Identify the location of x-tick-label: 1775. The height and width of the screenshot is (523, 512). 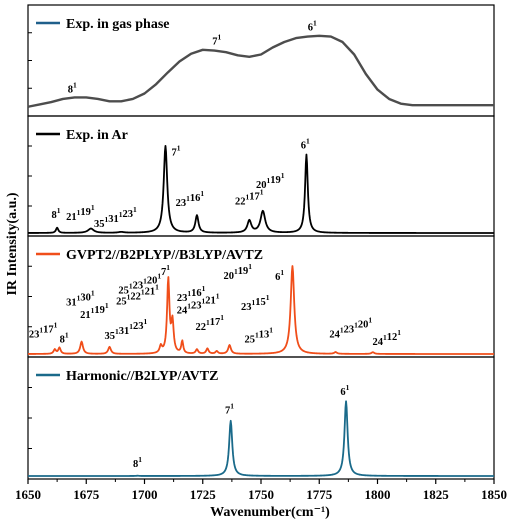
(319, 494).